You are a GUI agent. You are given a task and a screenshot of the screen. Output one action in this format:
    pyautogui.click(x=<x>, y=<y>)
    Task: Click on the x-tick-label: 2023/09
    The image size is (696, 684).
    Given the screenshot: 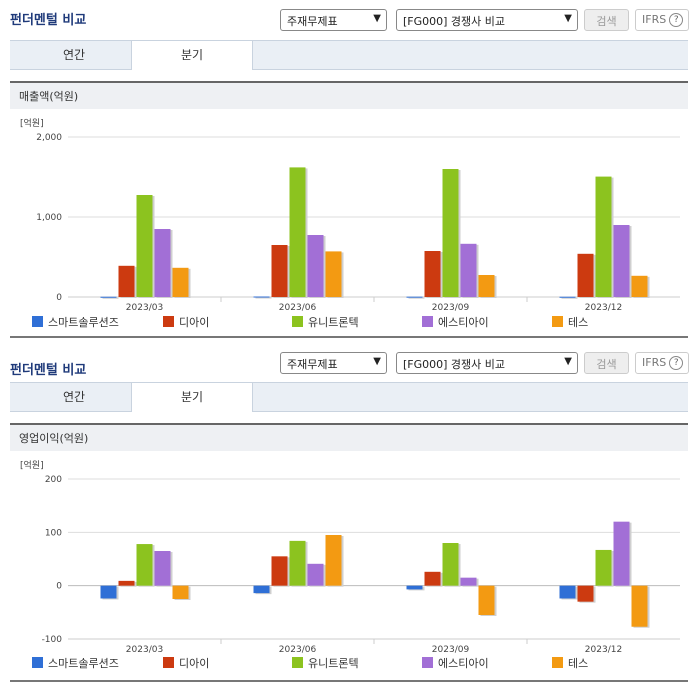 What is the action you would take?
    pyautogui.click(x=451, y=650)
    